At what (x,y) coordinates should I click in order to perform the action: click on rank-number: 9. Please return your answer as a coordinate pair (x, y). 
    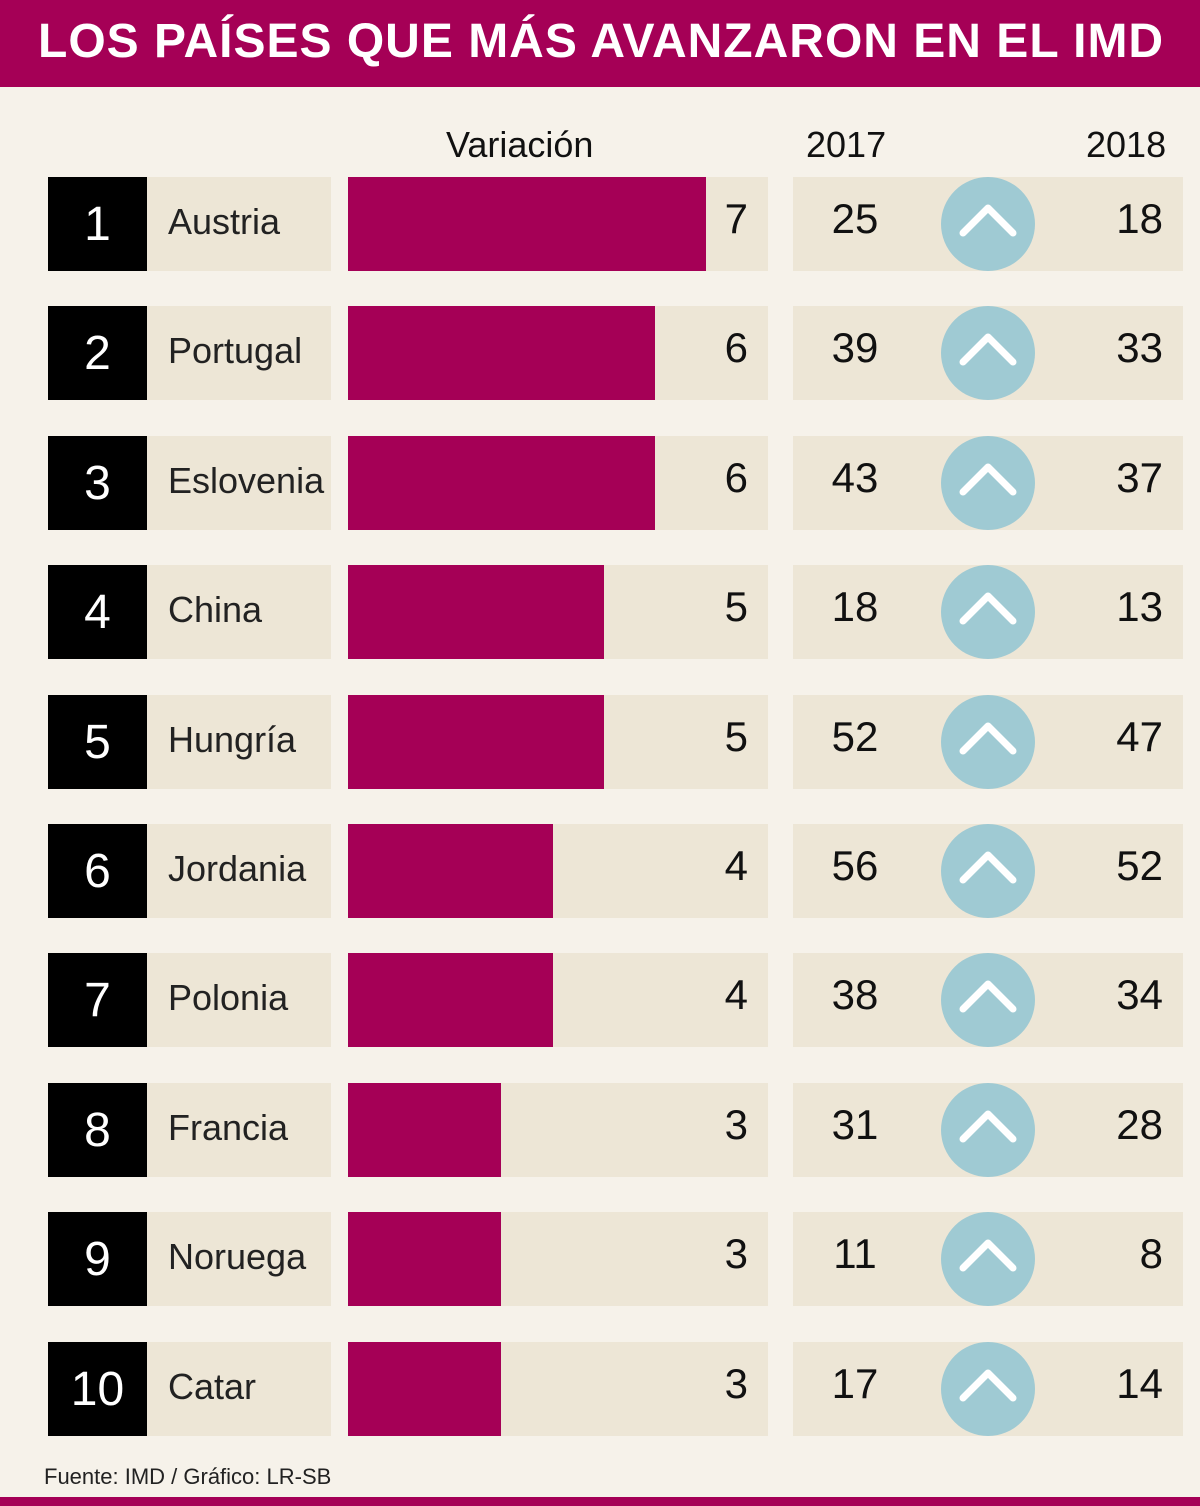
    Looking at the image, I should click on (97, 1259).